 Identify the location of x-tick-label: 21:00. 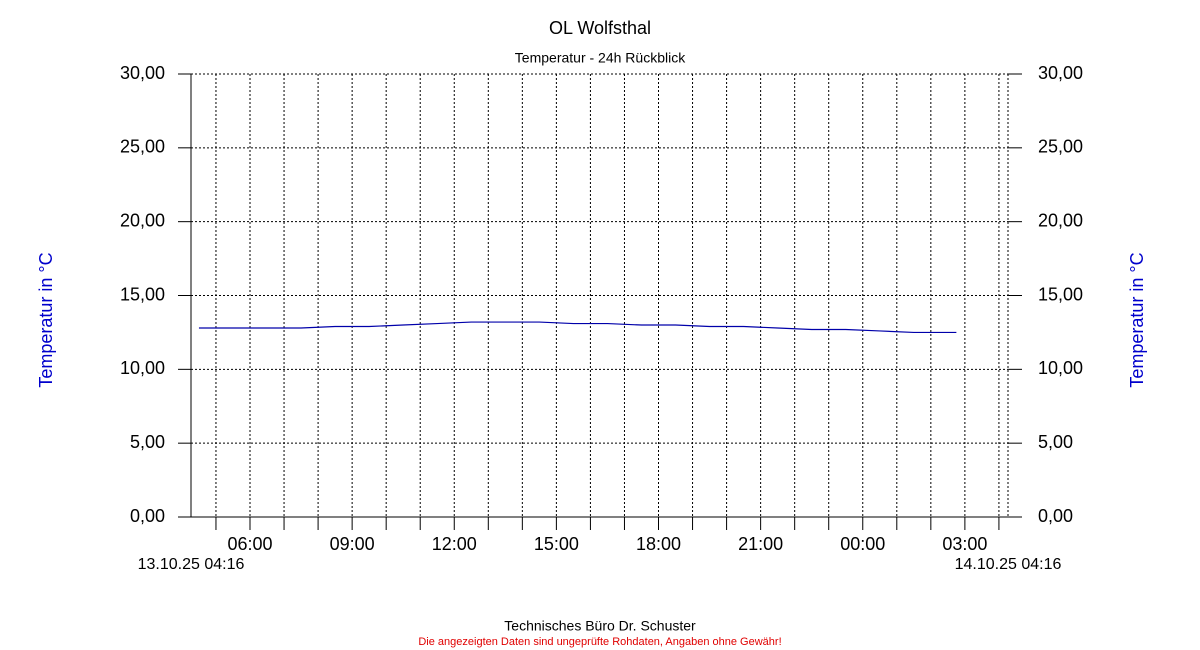
(760, 544).